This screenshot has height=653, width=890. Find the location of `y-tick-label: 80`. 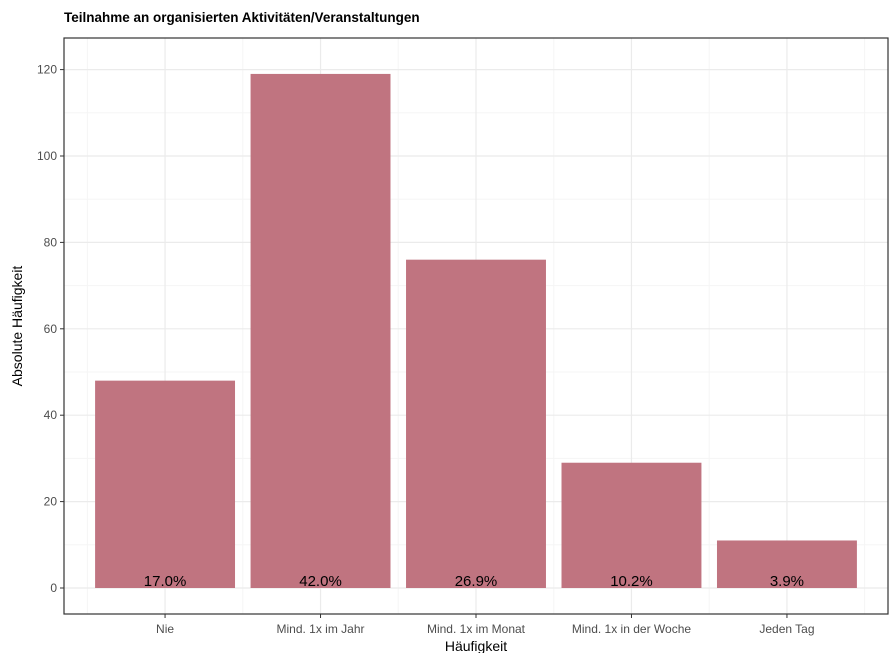

y-tick-label: 80 is located at coordinates (51, 242).